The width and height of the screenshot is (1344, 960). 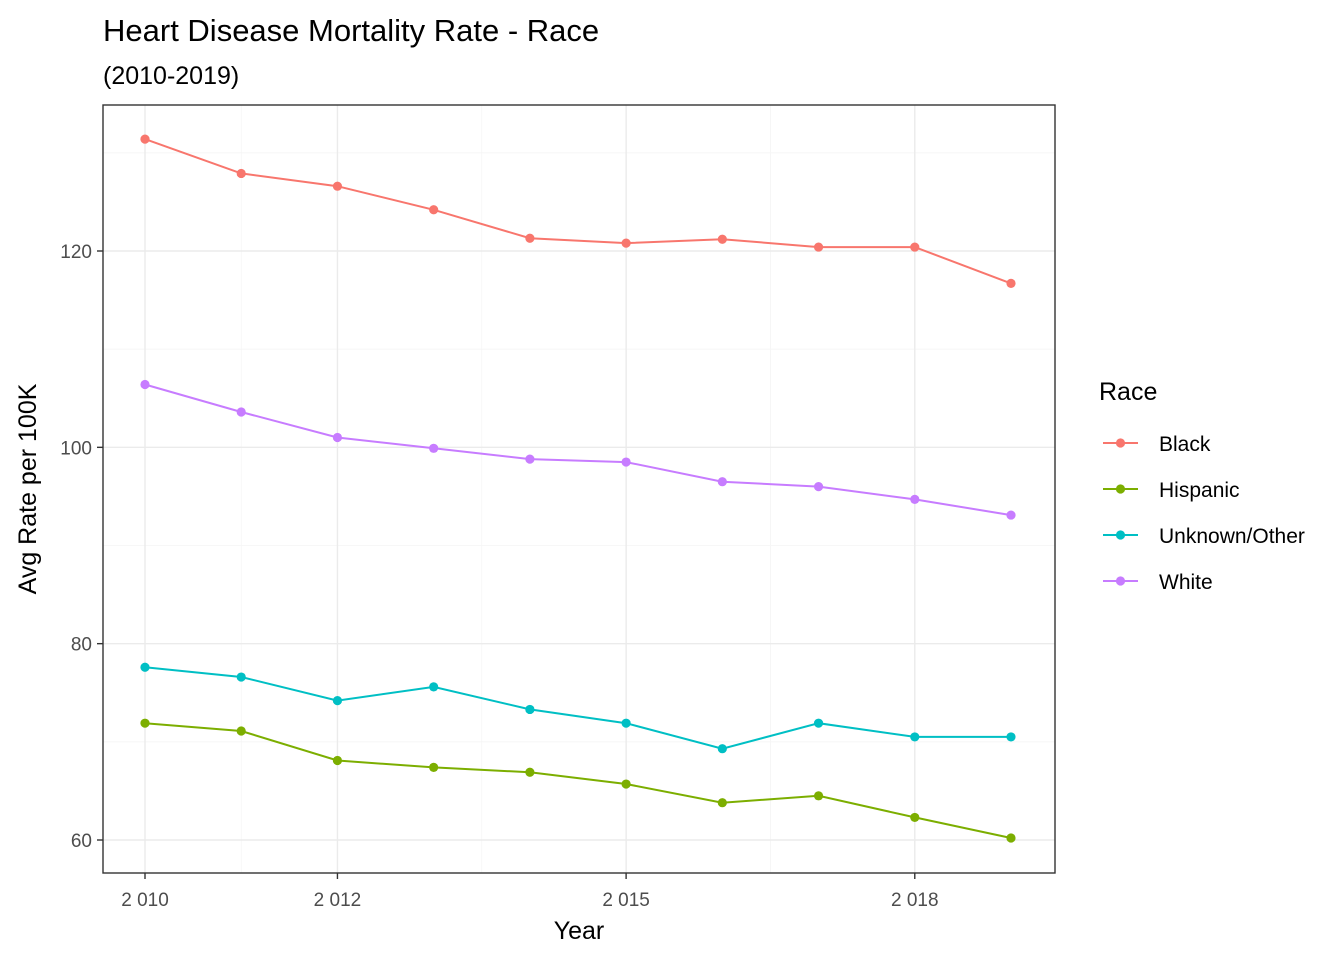 What do you see at coordinates (1186, 582) in the screenshot?
I see `legend-label-white: White` at bounding box center [1186, 582].